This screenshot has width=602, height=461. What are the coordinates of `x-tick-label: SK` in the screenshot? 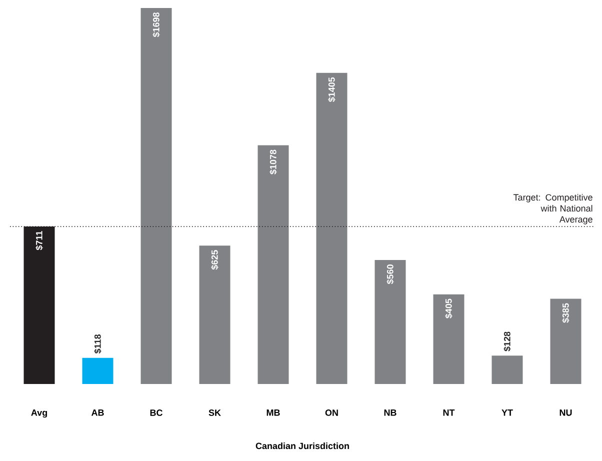 It's located at (214, 413).